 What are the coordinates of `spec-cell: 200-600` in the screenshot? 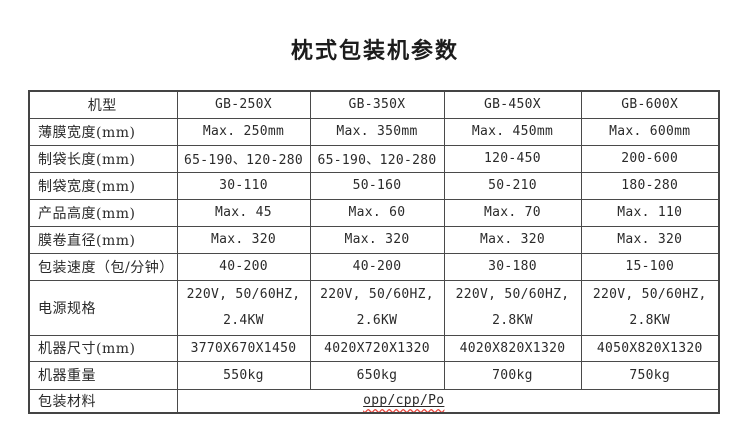 It's located at (650, 158).